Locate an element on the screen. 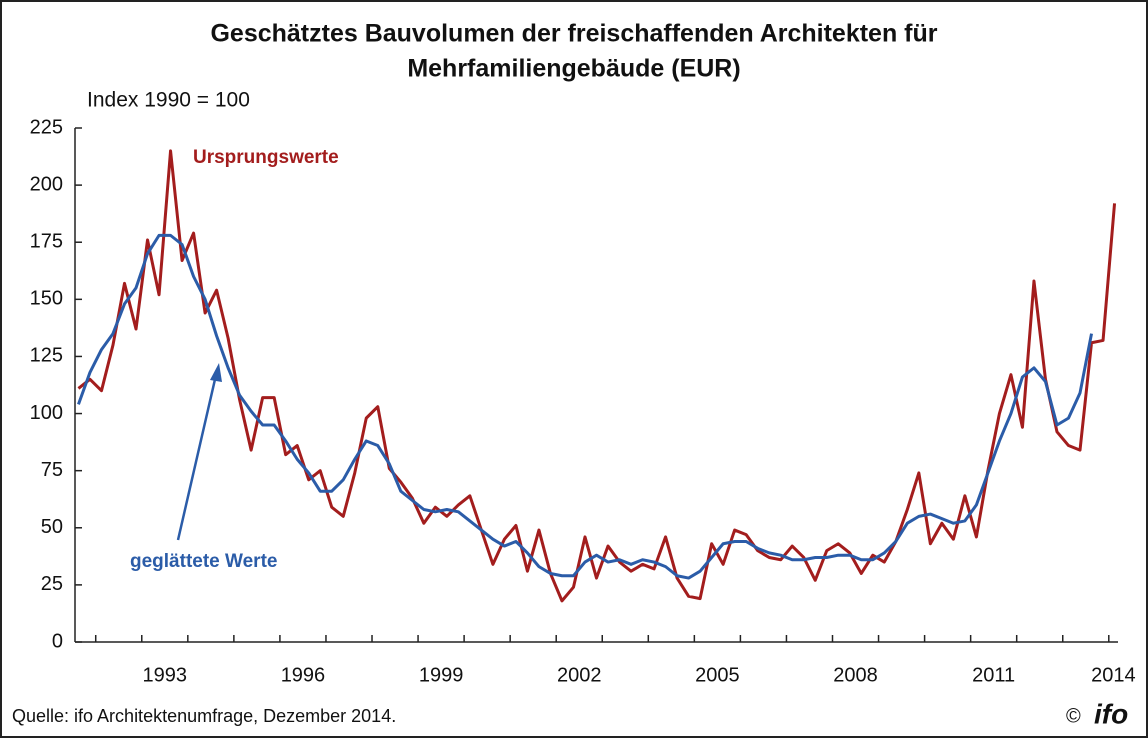 The width and height of the screenshot is (1148, 738). y-tick-label: 50 is located at coordinates (52, 527).